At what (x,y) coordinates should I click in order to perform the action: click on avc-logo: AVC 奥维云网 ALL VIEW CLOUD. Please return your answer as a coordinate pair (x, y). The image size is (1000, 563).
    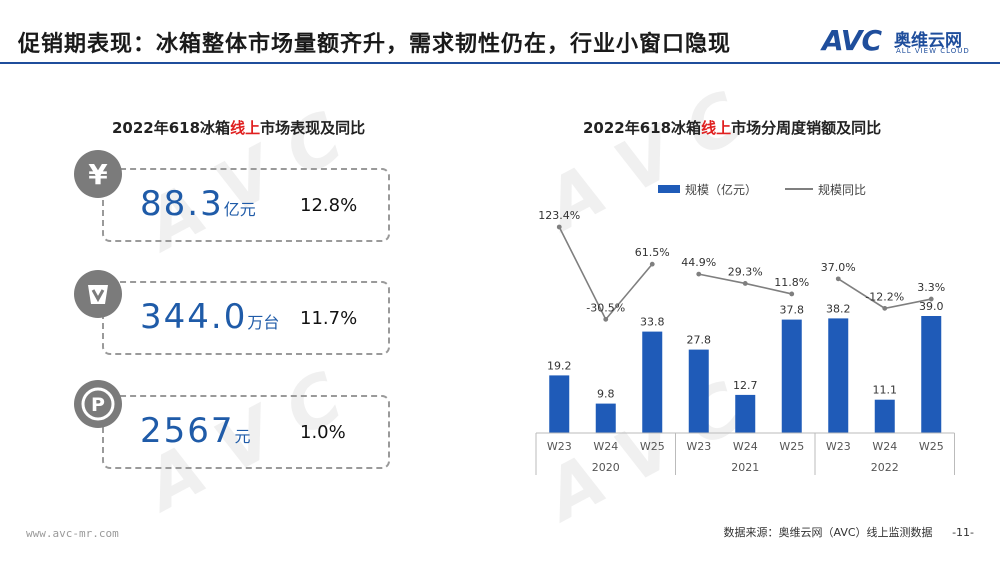
    Looking at the image, I should click on (907, 42).